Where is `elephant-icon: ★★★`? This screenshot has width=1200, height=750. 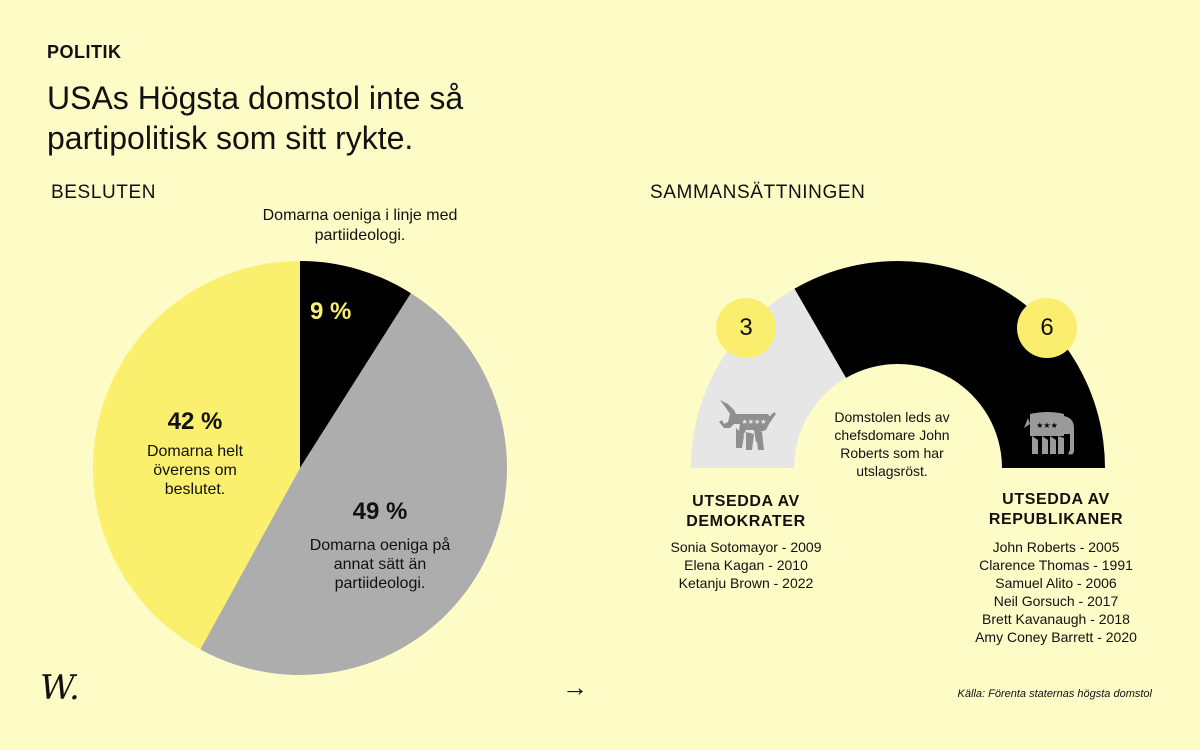
elephant-icon: ★★★ is located at coordinates (1049, 433).